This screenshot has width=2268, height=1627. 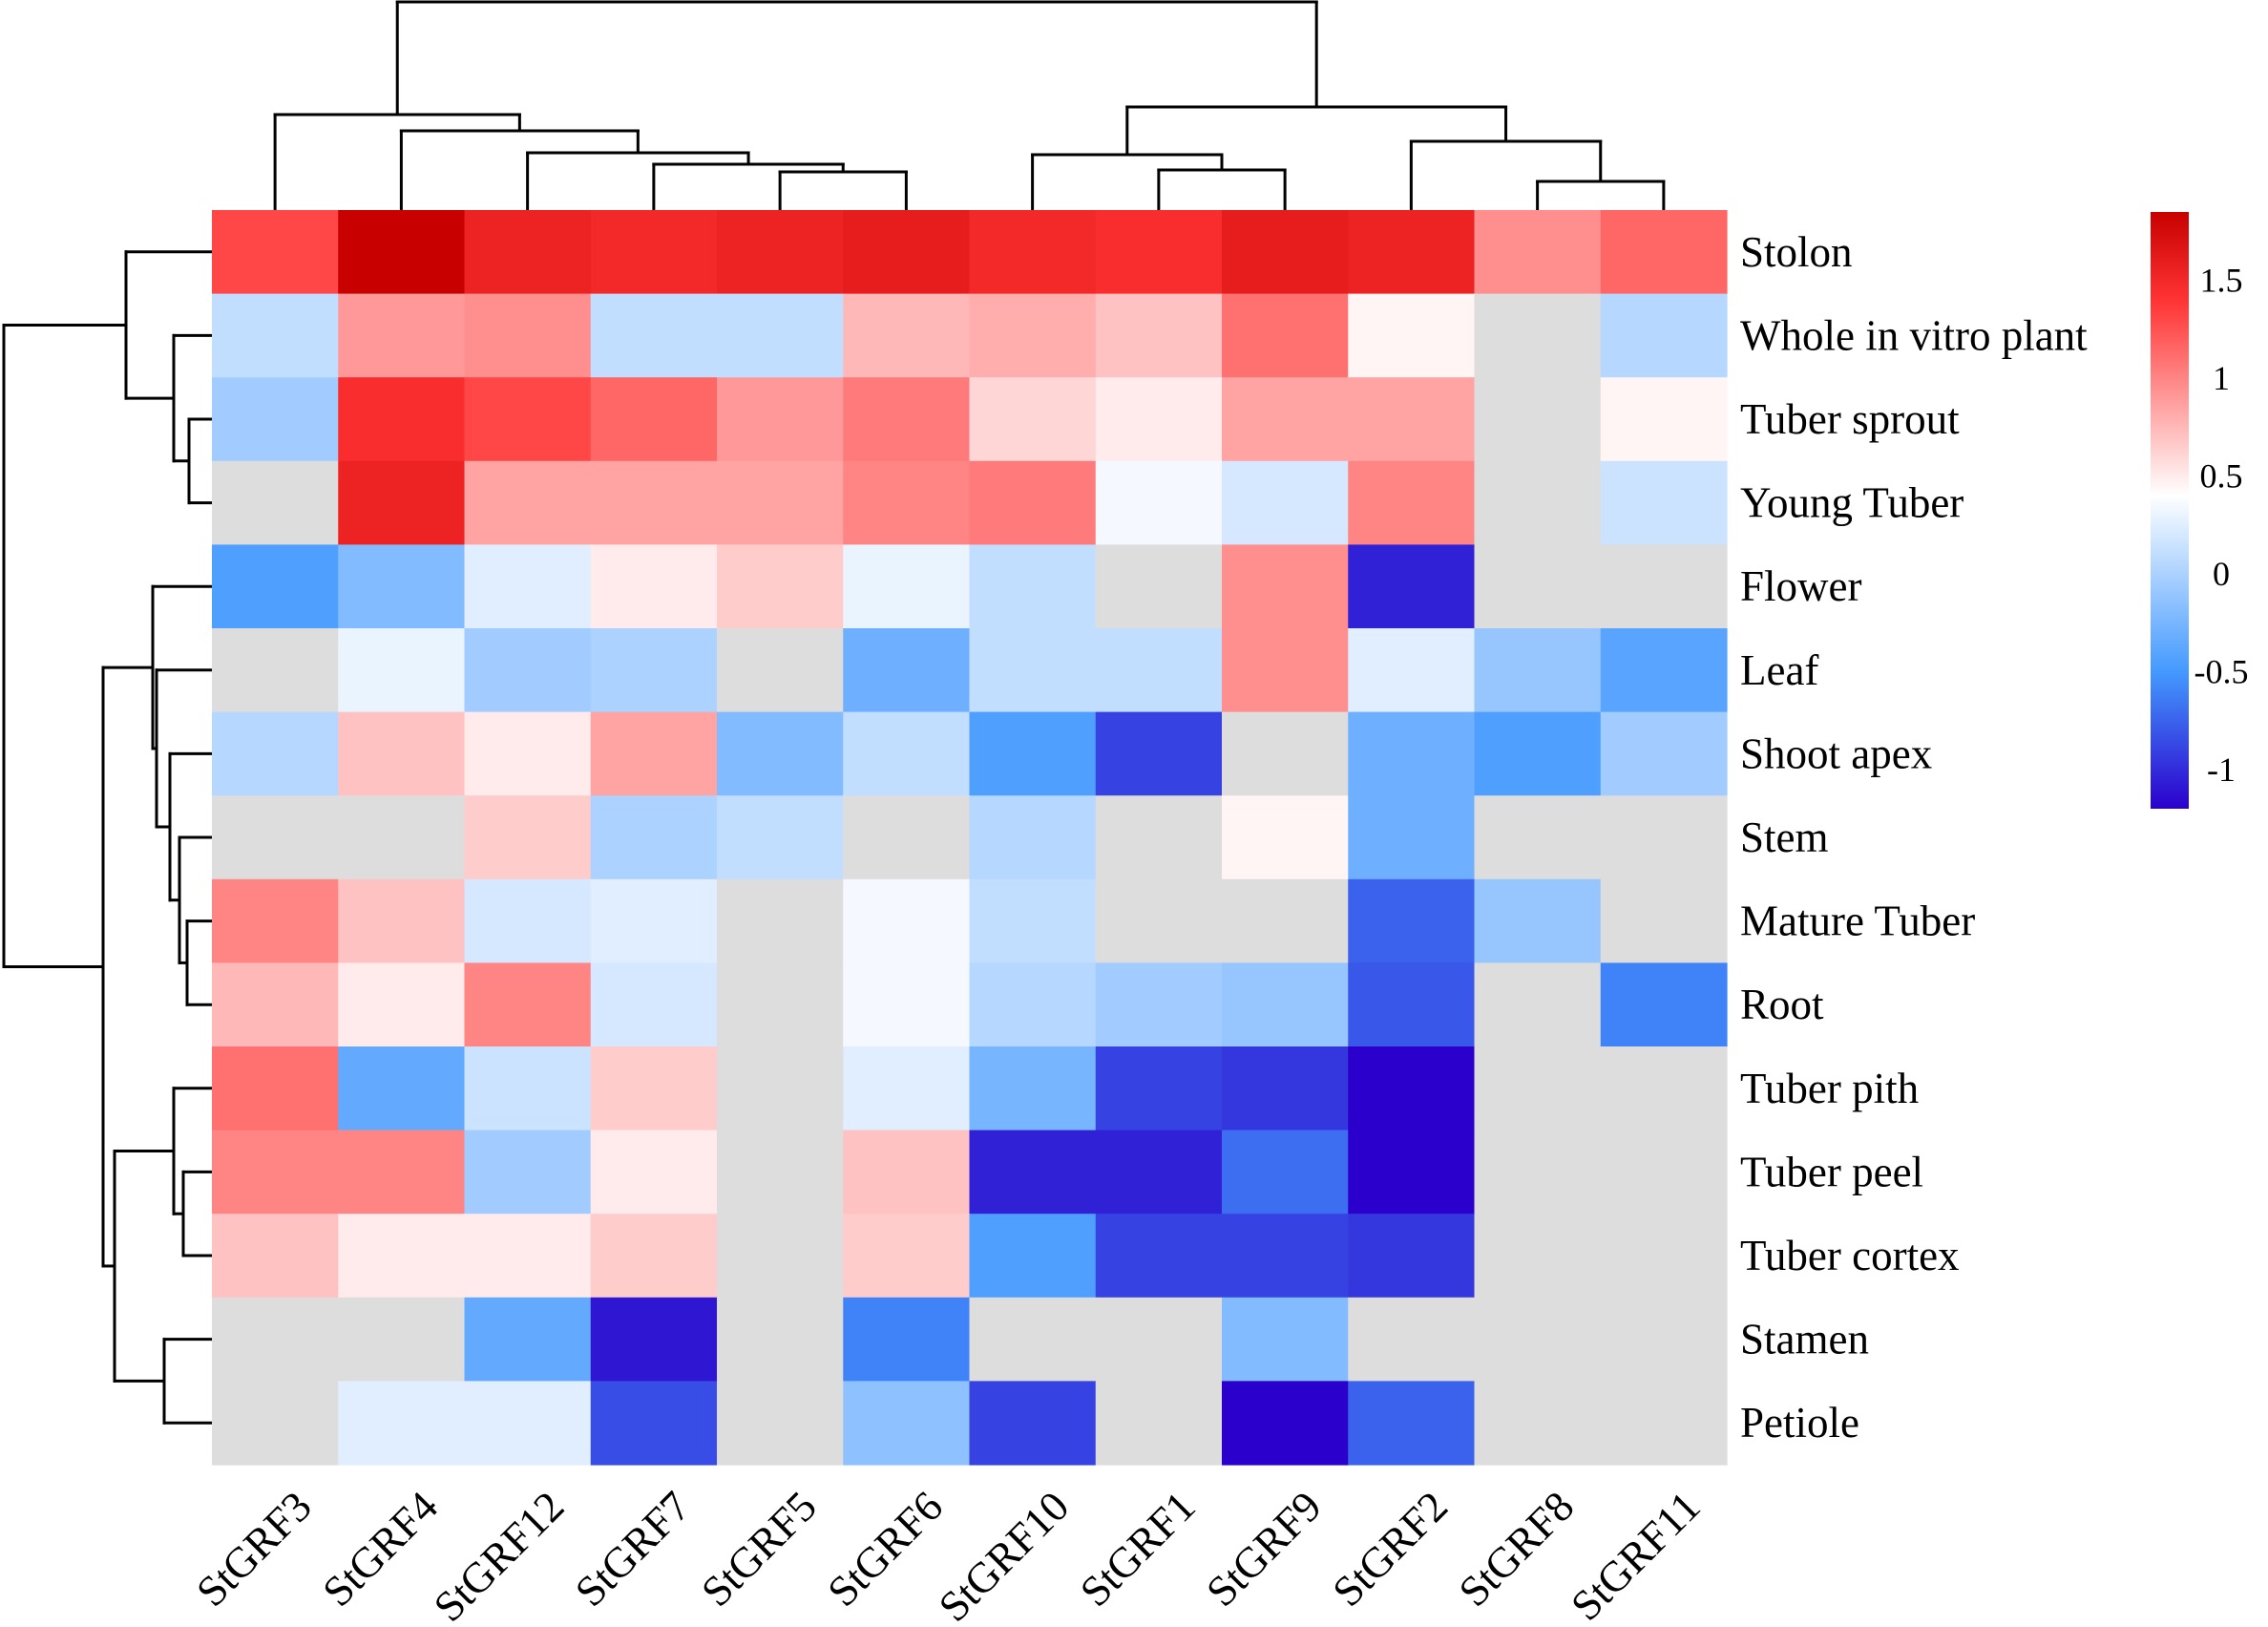 What do you see at coordinates (1796, 252) in the screenshot?
I see `row-label: Stolon` at bounding box center [1796, 252].